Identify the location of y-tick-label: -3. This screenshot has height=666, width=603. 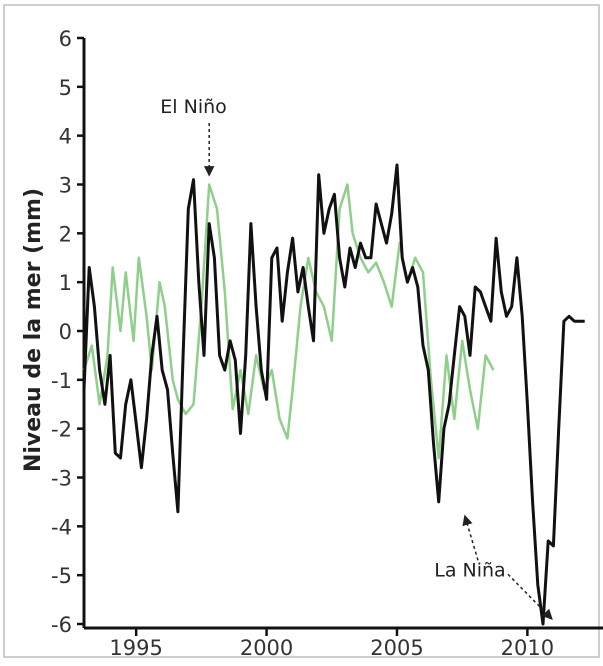
(61, 479).